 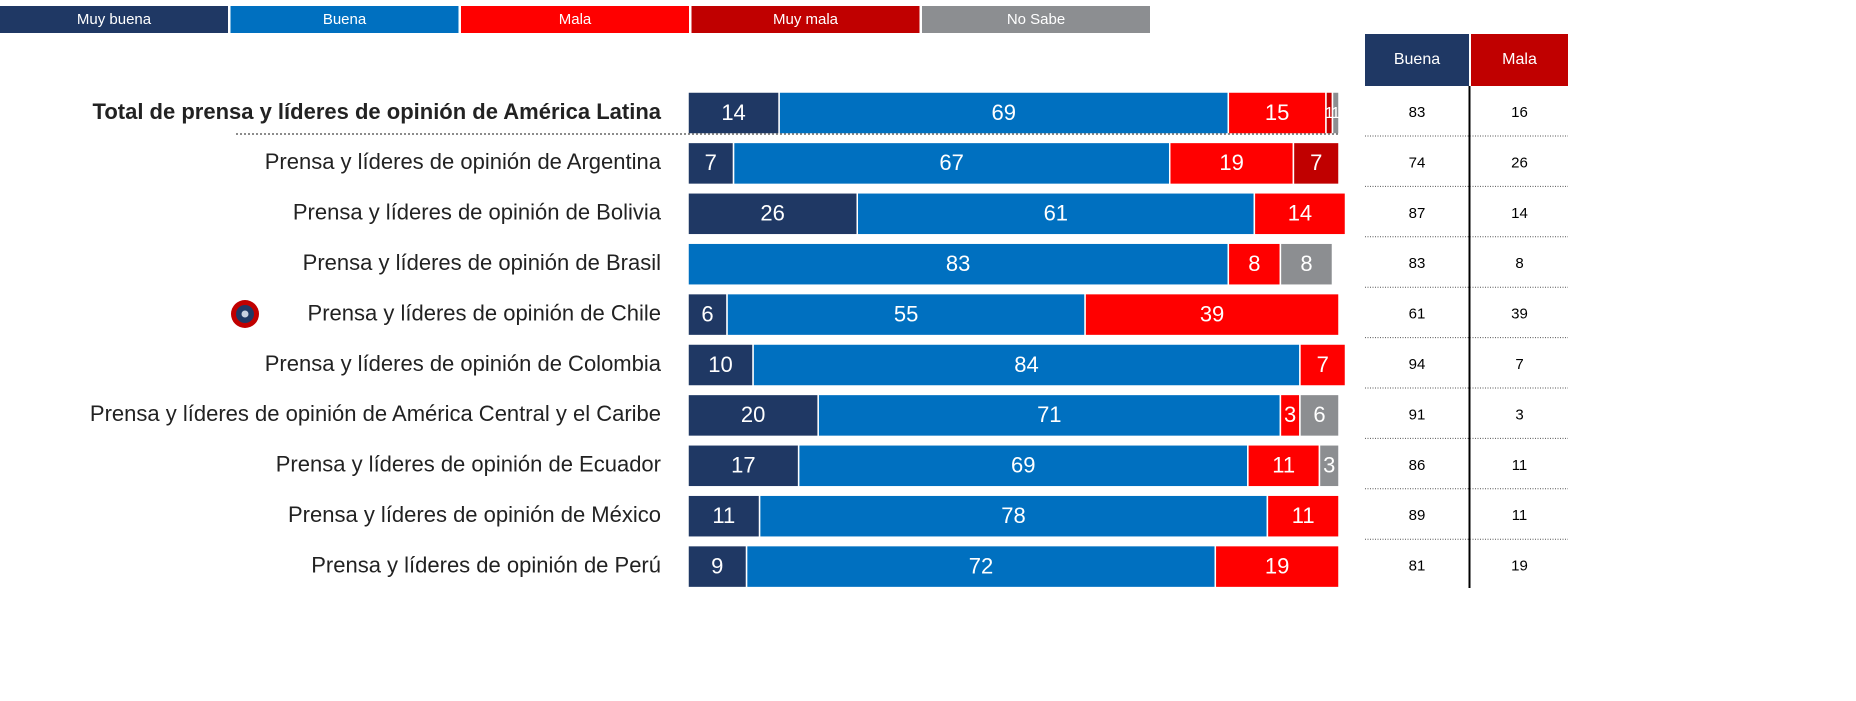 I want to click on bar-value-label: 17, so click(x=743, y=465).